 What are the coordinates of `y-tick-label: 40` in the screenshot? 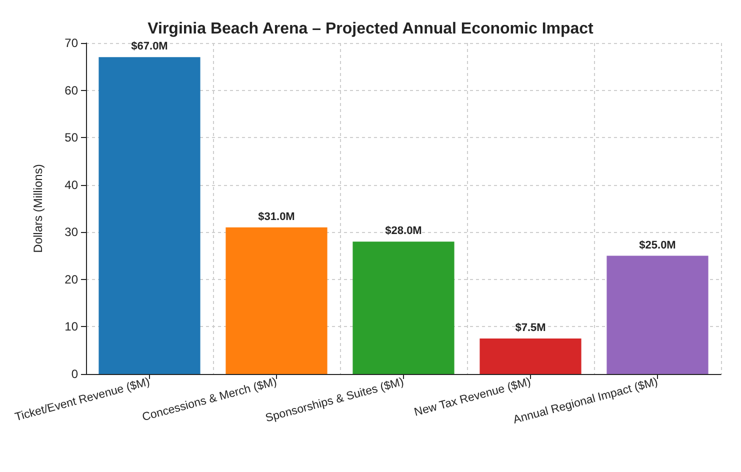 It's located at (71, 185).